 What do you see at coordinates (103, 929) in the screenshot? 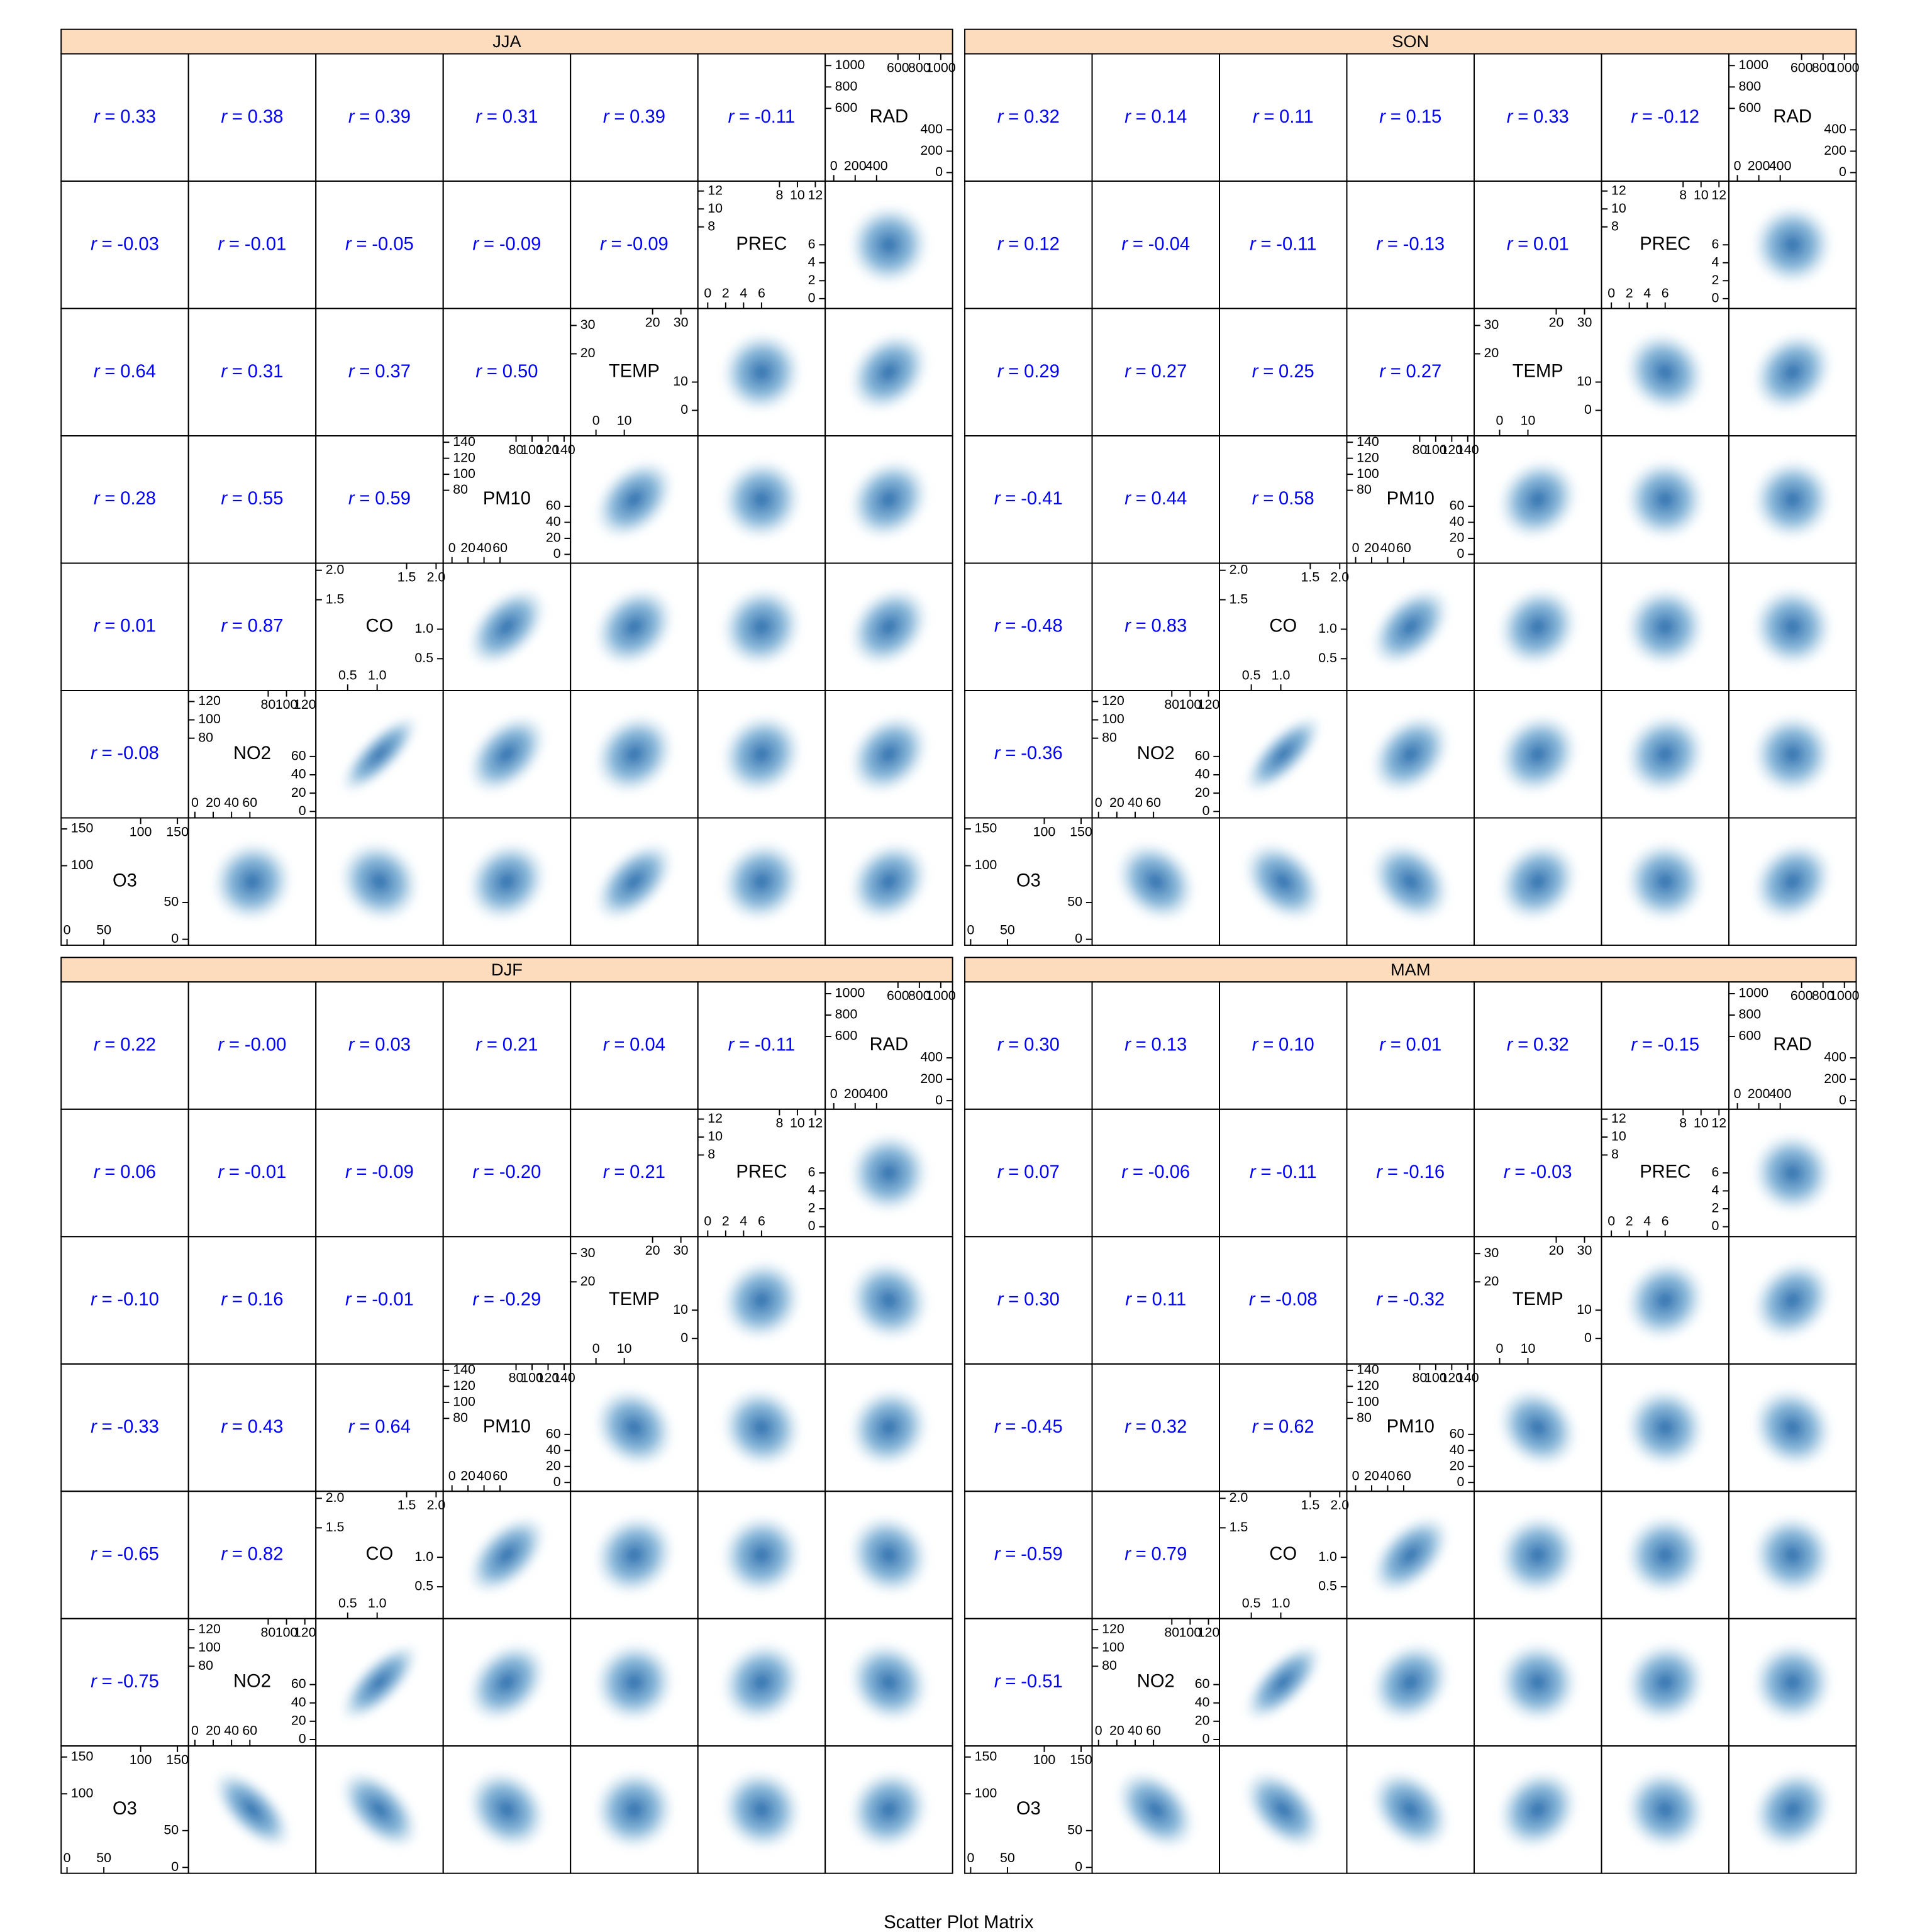
I see `tick-label: 50` at bounding box center [103, 929].